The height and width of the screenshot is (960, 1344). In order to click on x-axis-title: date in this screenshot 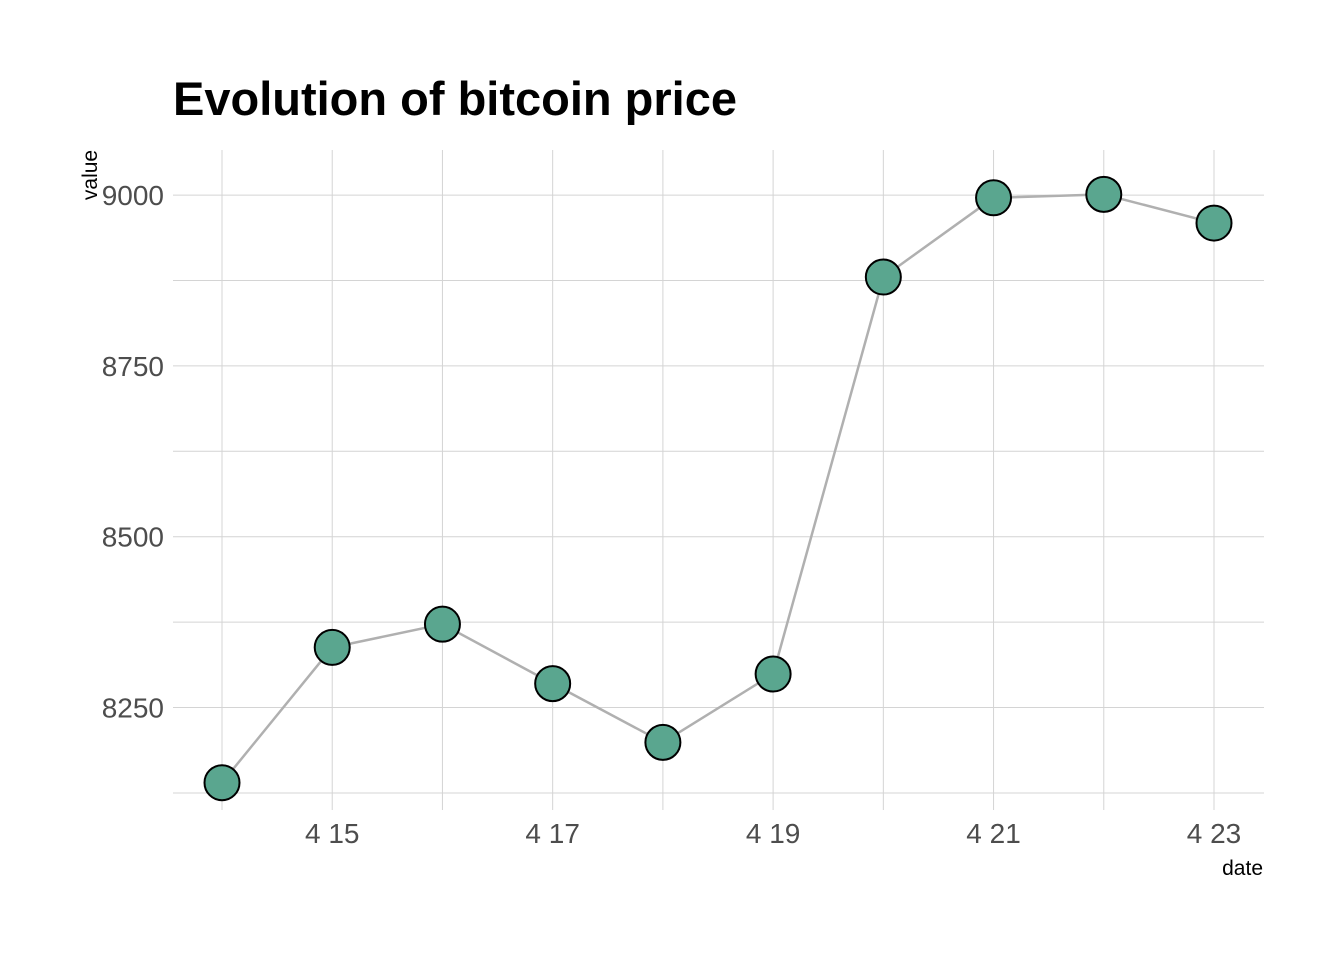, I will do `click(1242, 868)`.